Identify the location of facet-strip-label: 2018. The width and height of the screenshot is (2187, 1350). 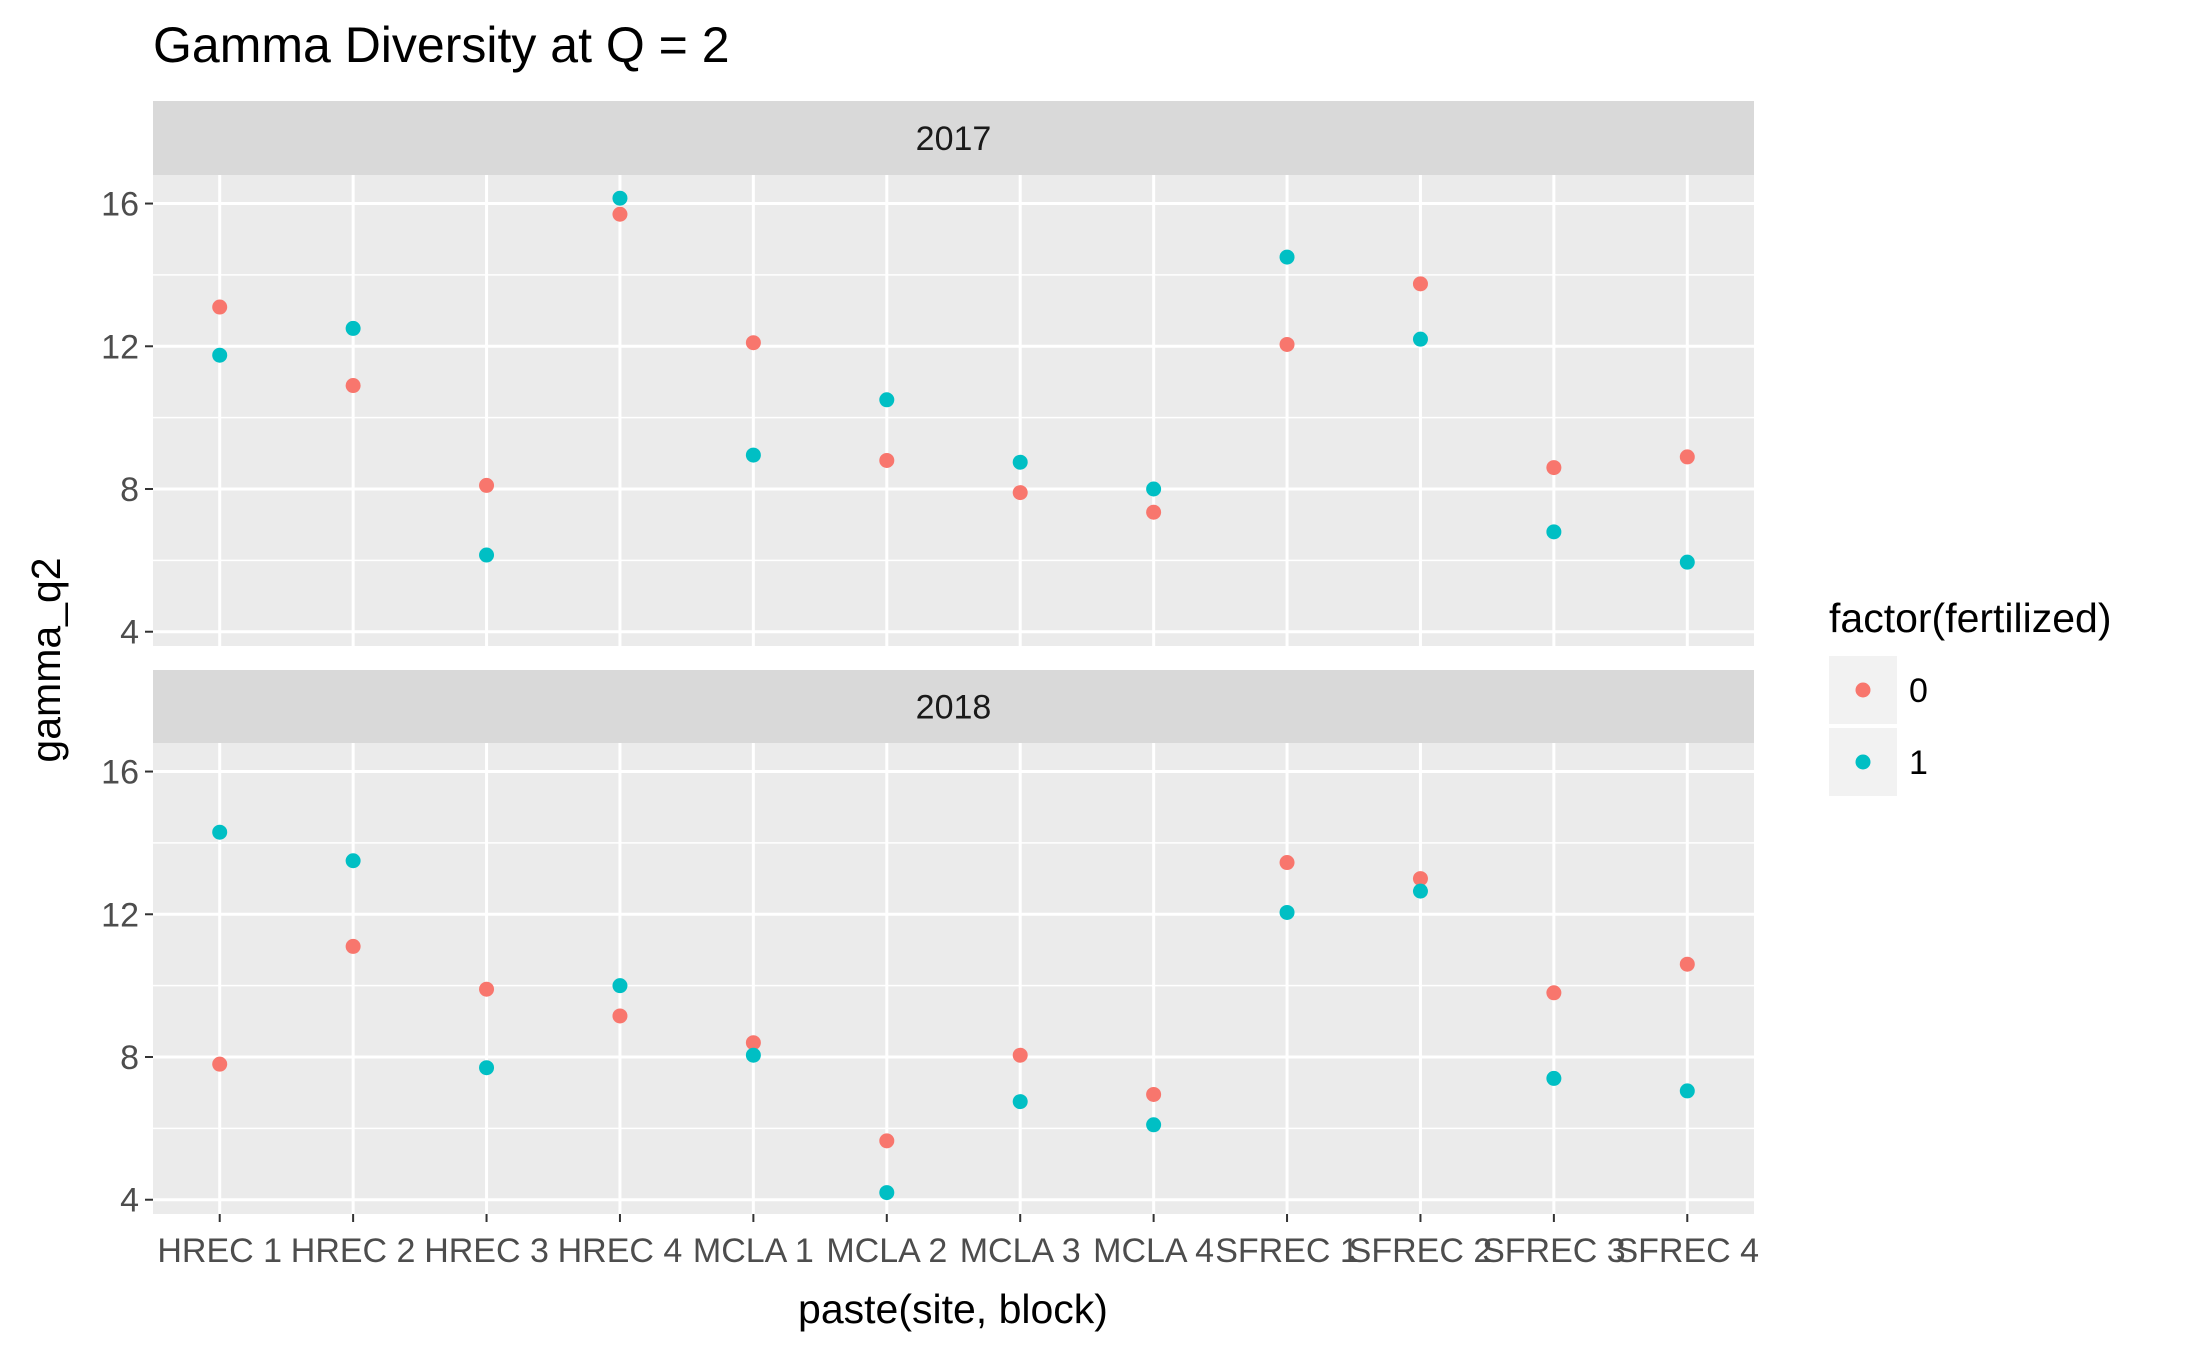
(954, 708).